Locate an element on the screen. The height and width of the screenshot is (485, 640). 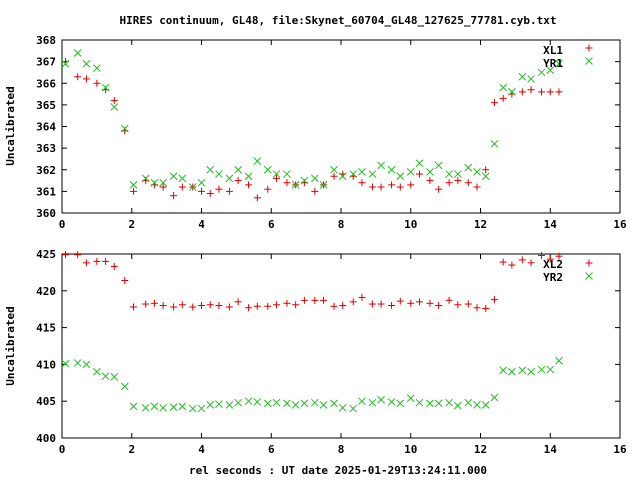
x-tick-label: 4 is located at coordinates (201, 224).